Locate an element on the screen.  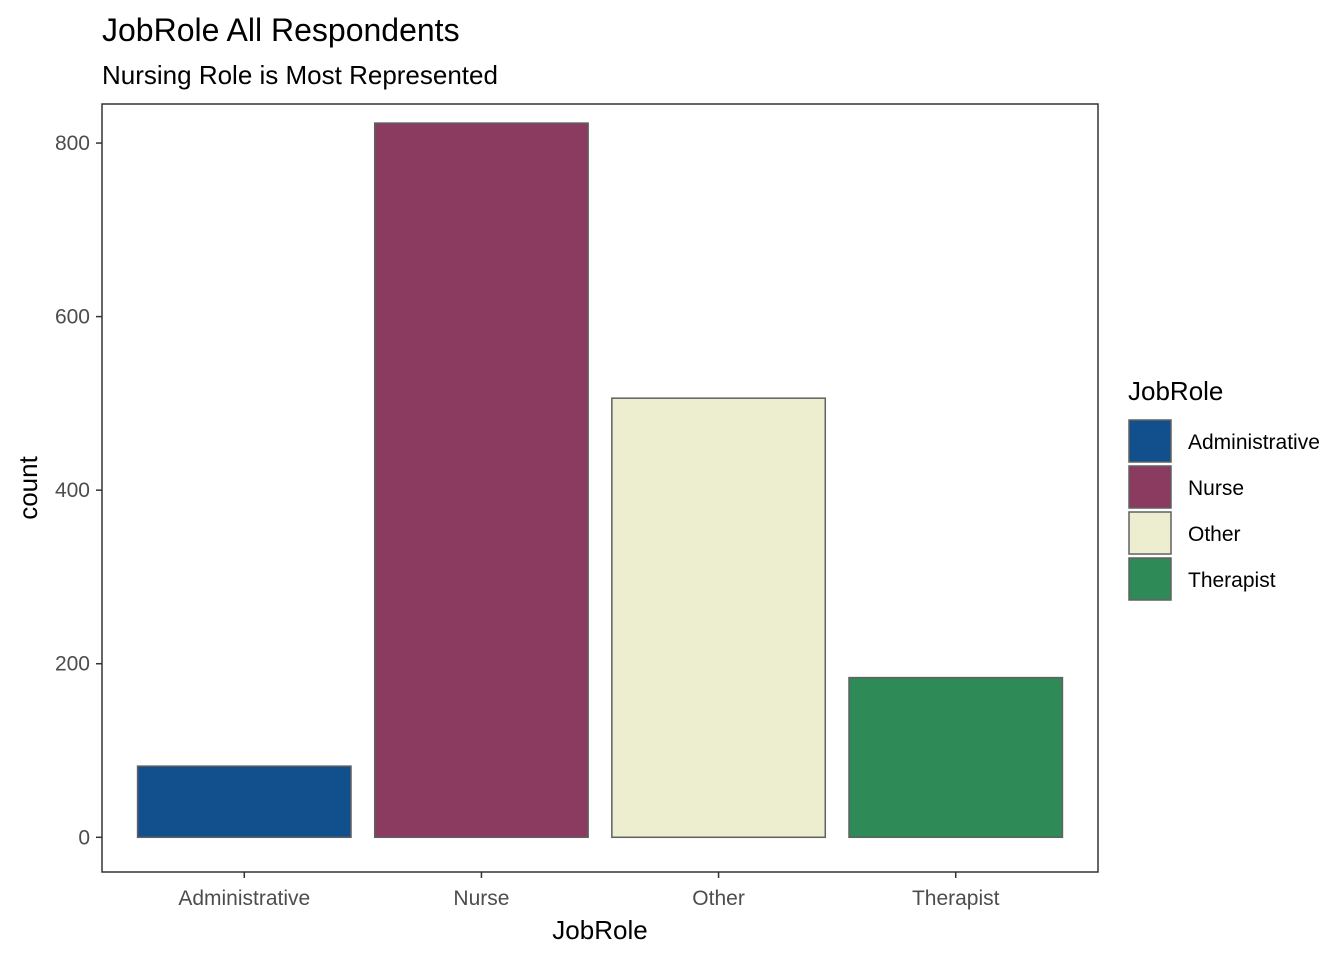
chart-title: JobRole All Respondents is located at coordinates (281, 30).